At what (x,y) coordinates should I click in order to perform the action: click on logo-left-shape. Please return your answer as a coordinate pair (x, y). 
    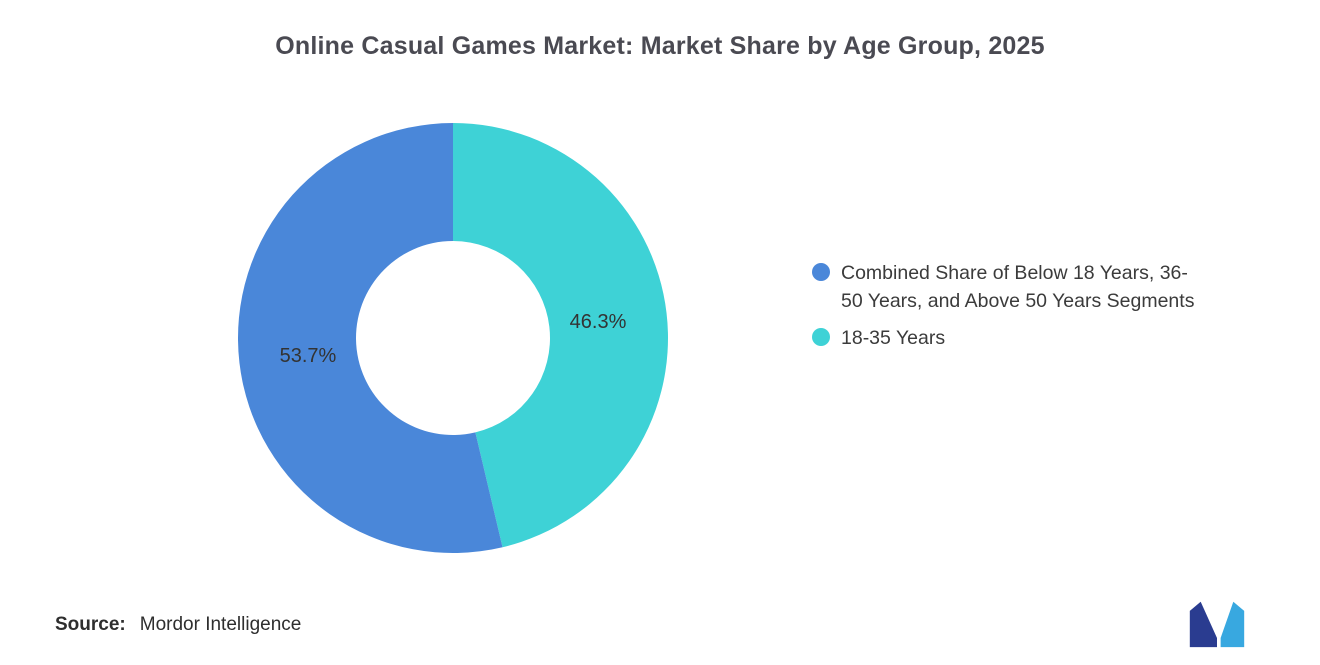
    Looking at the image, I should click on (1203, 624).